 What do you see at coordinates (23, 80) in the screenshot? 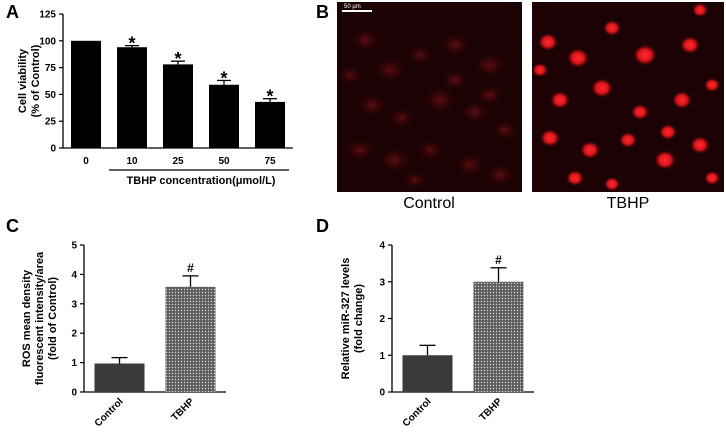
I see `y-axis-label: Cell viability` at bounding box center [23, 80].